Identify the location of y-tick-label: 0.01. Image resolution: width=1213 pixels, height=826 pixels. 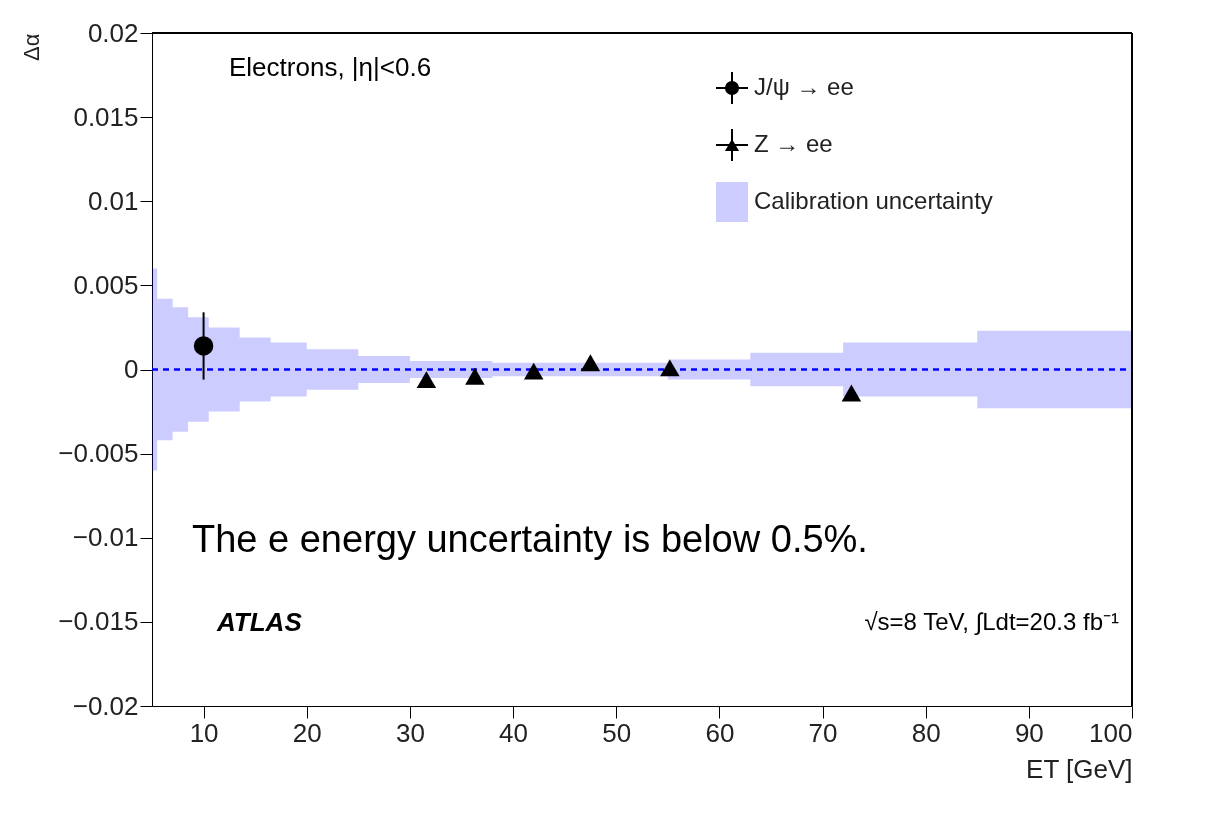
(113, 200).